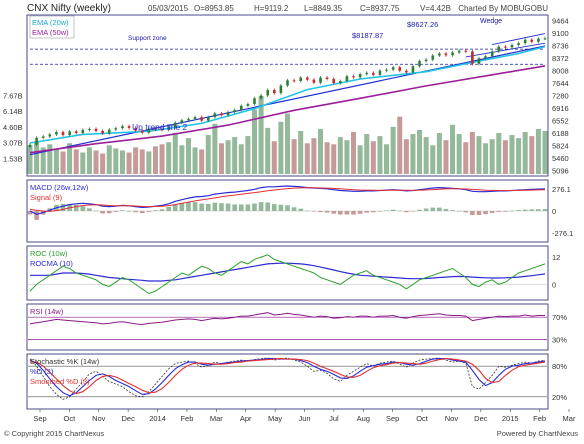 Image resolution: width=584 pixels, height=444 pixels. I want to click on chart-title: CNX Nifty (weekly), so click(69, 8).